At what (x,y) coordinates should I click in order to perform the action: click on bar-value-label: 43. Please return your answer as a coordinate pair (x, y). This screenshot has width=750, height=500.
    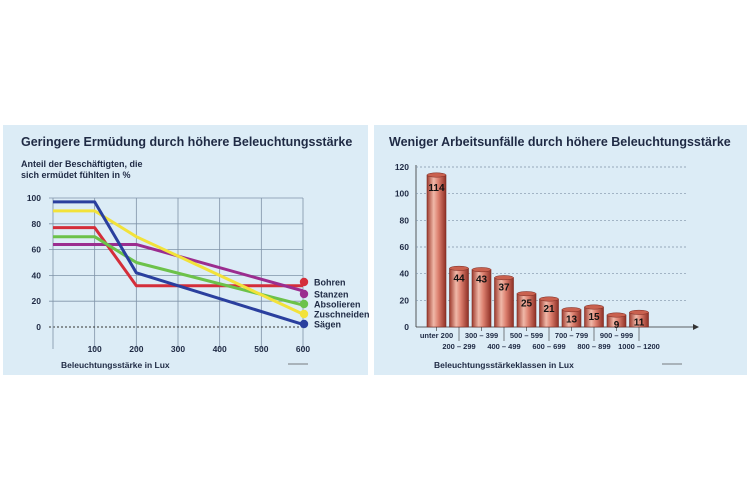
    Looking at the image, I should click on (482, 280).